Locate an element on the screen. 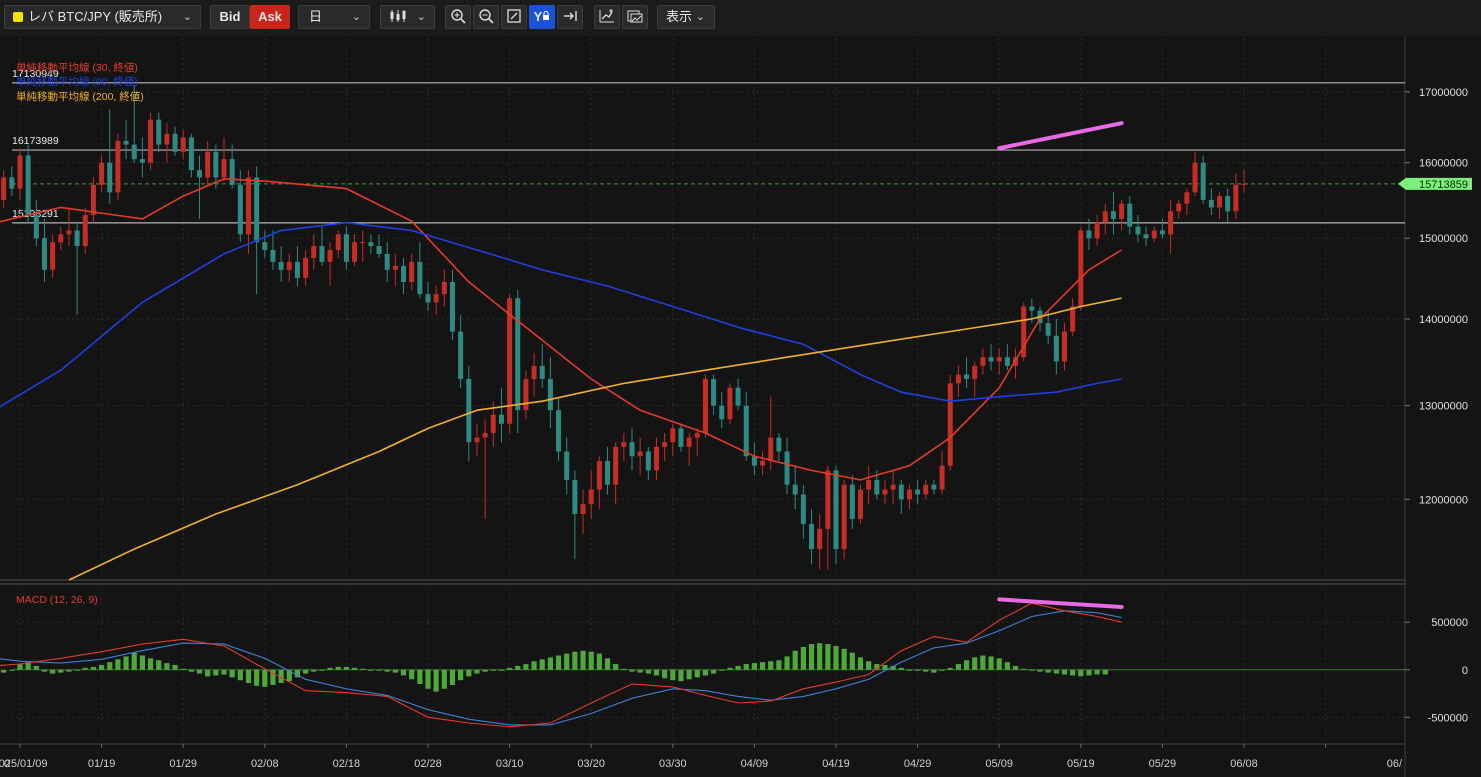 The height and width of the screenshot is (777, 1481). period-selector: 日 ⌄ is located at coordinates (334, 17).